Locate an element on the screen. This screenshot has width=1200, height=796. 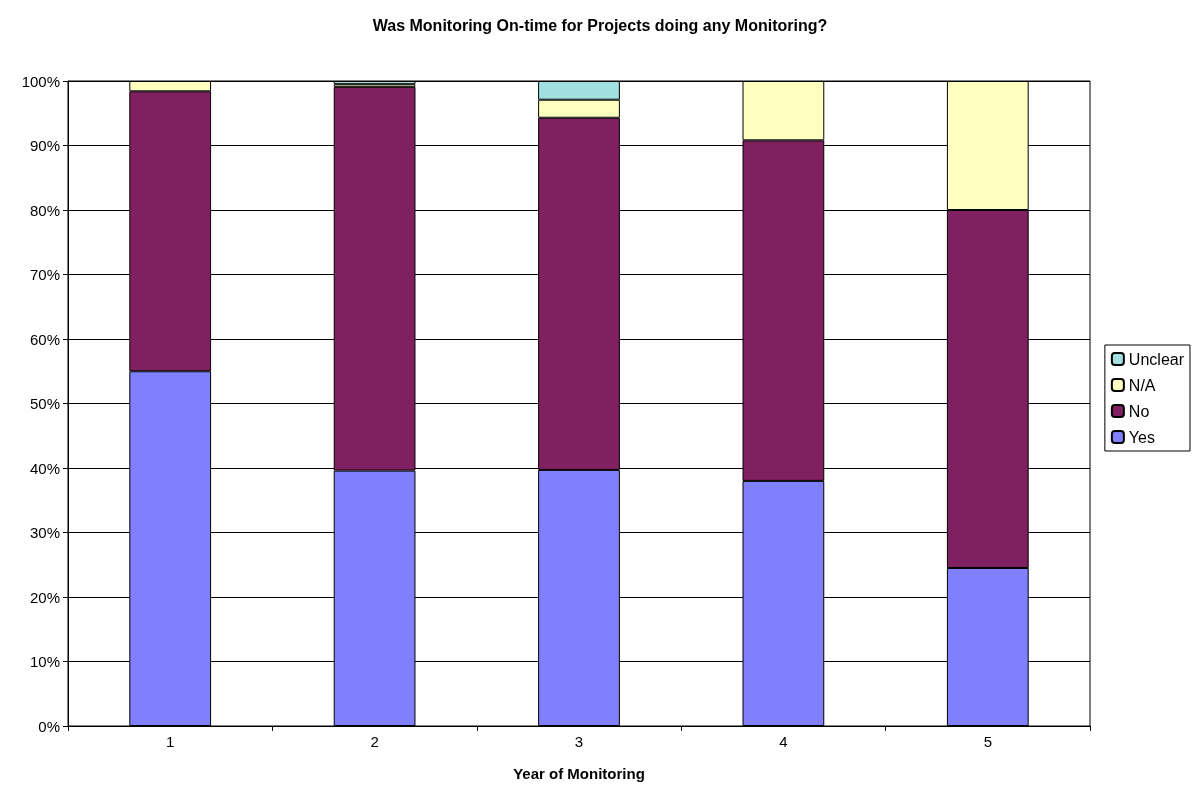
y-tick-label: 20% is located at coordinates (44, 597).